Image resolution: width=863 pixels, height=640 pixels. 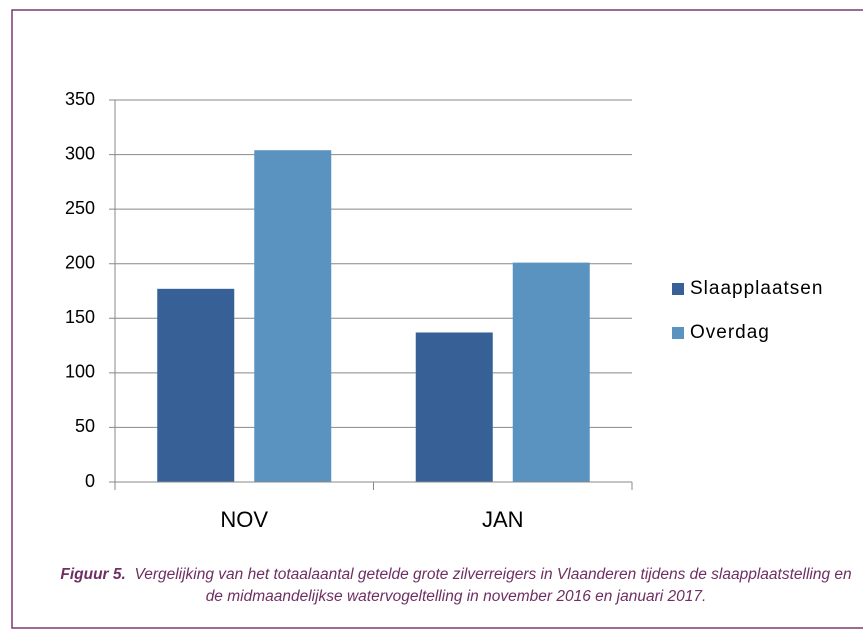 I want to click on y-tick-label: 250, so click(x=80, y=208).